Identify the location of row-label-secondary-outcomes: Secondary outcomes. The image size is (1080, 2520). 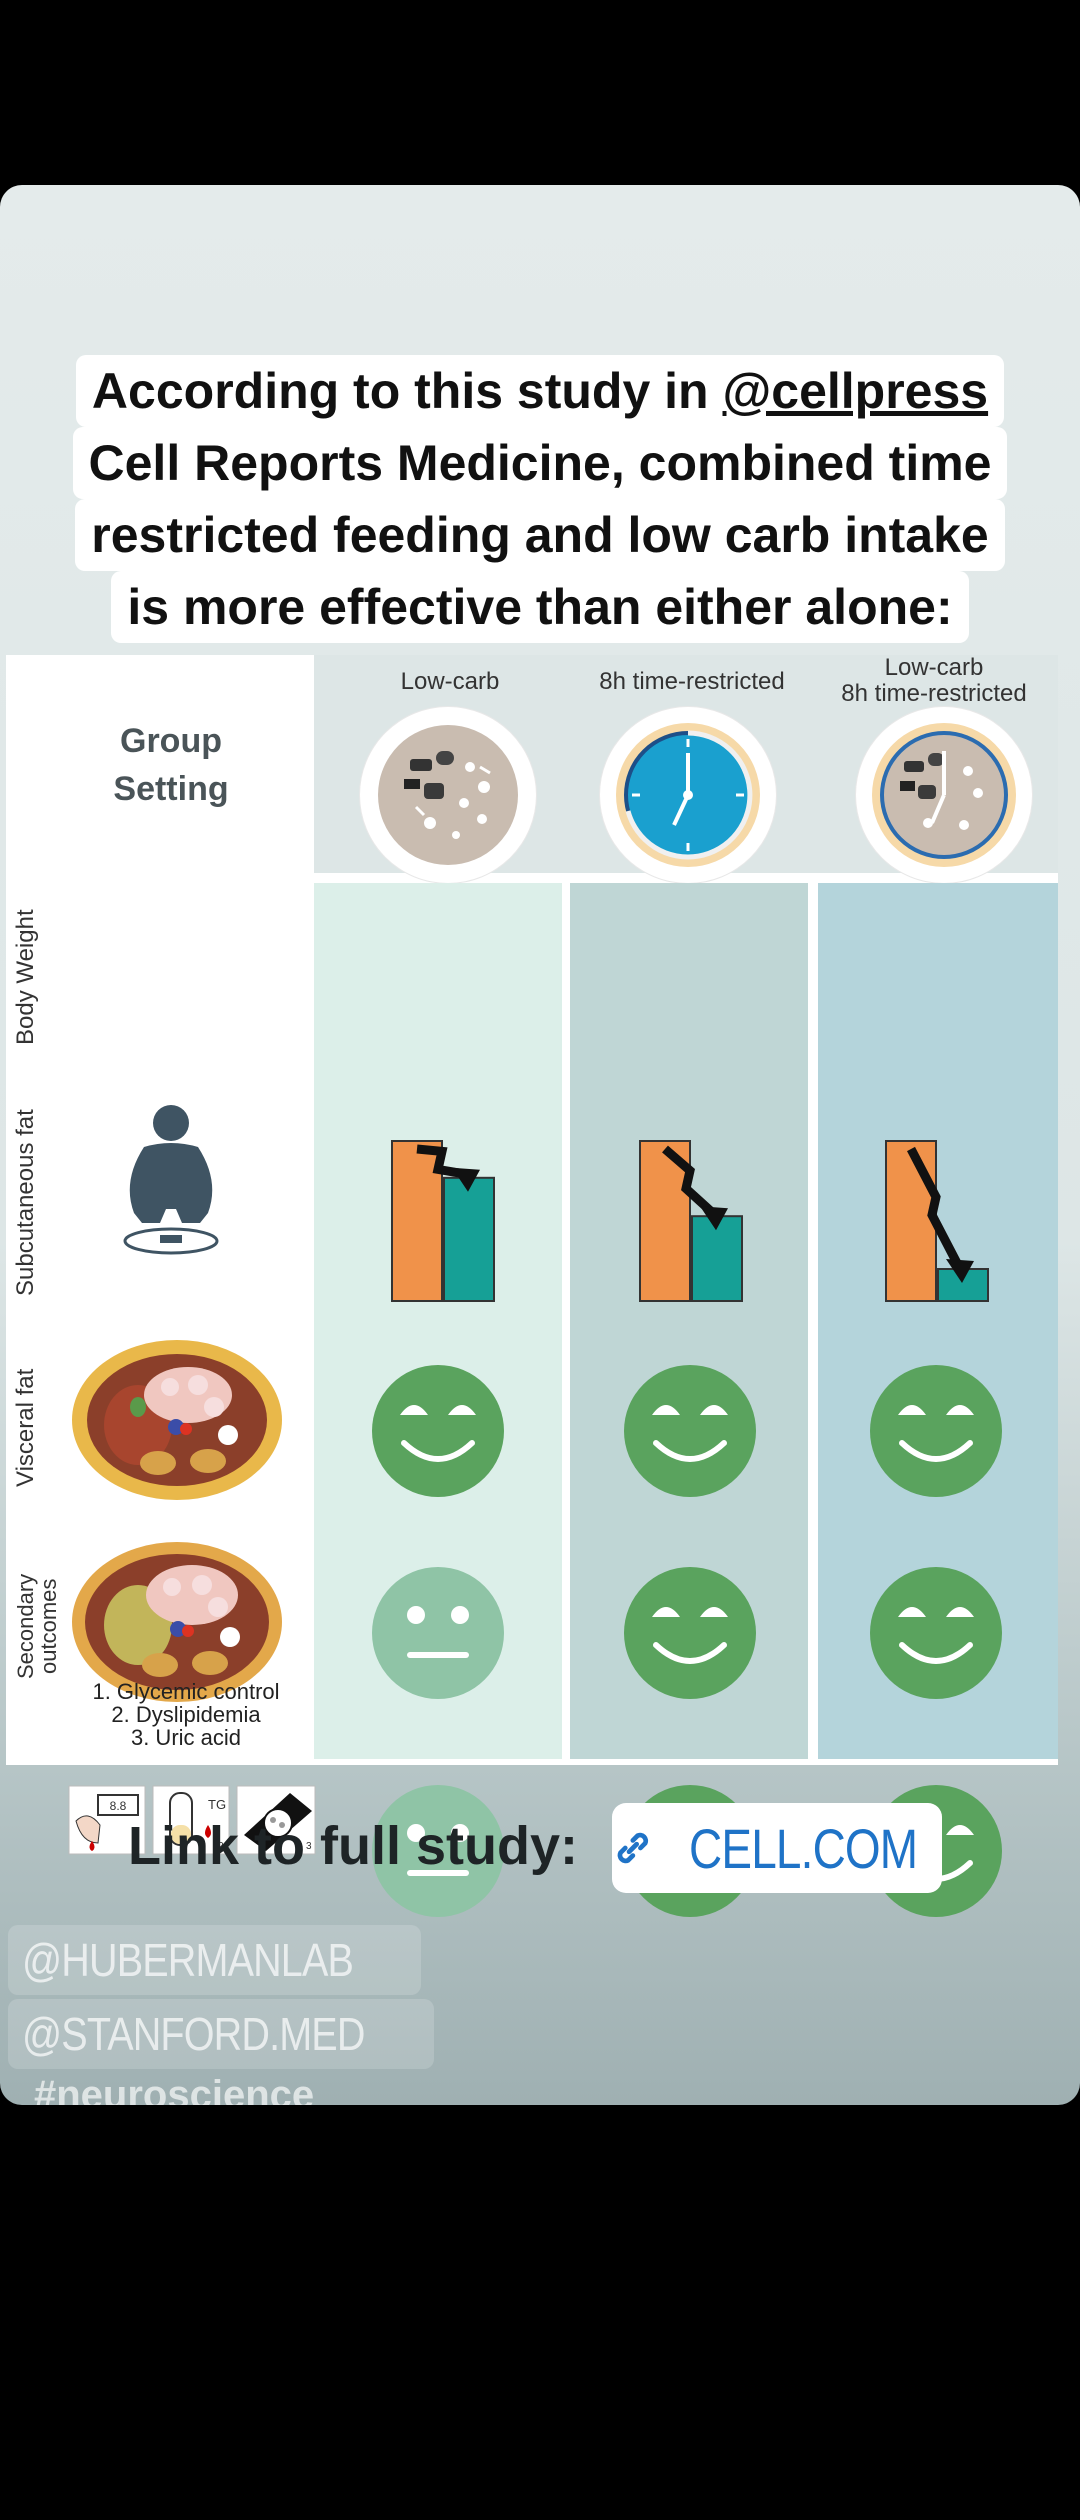
(37, 1626).